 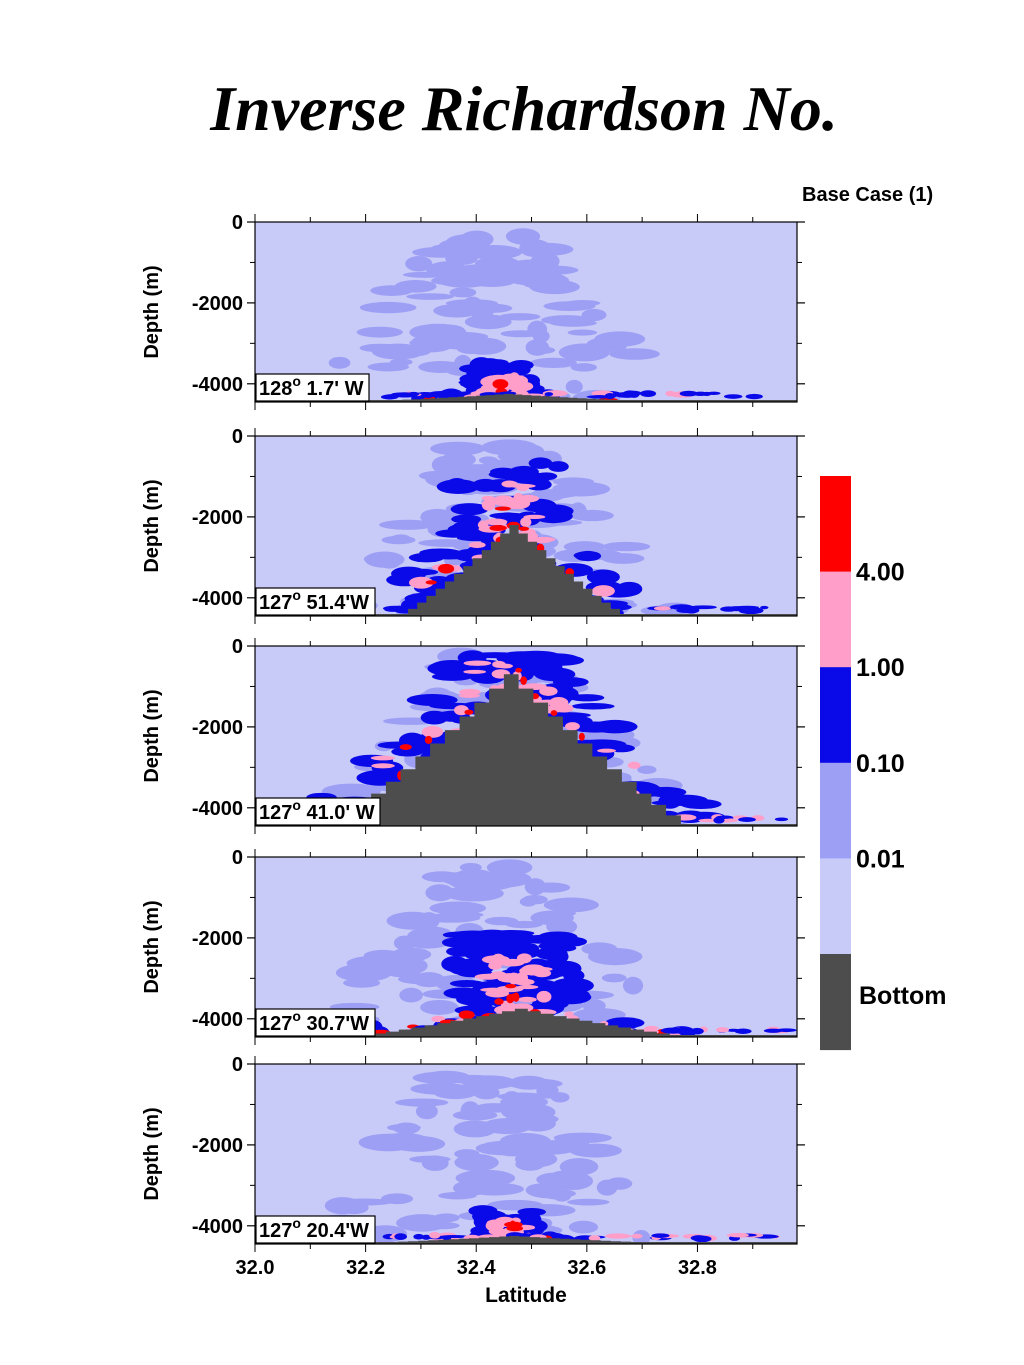 I want to click on x-tick-label: 32.0, so click(x=255, y=1268).